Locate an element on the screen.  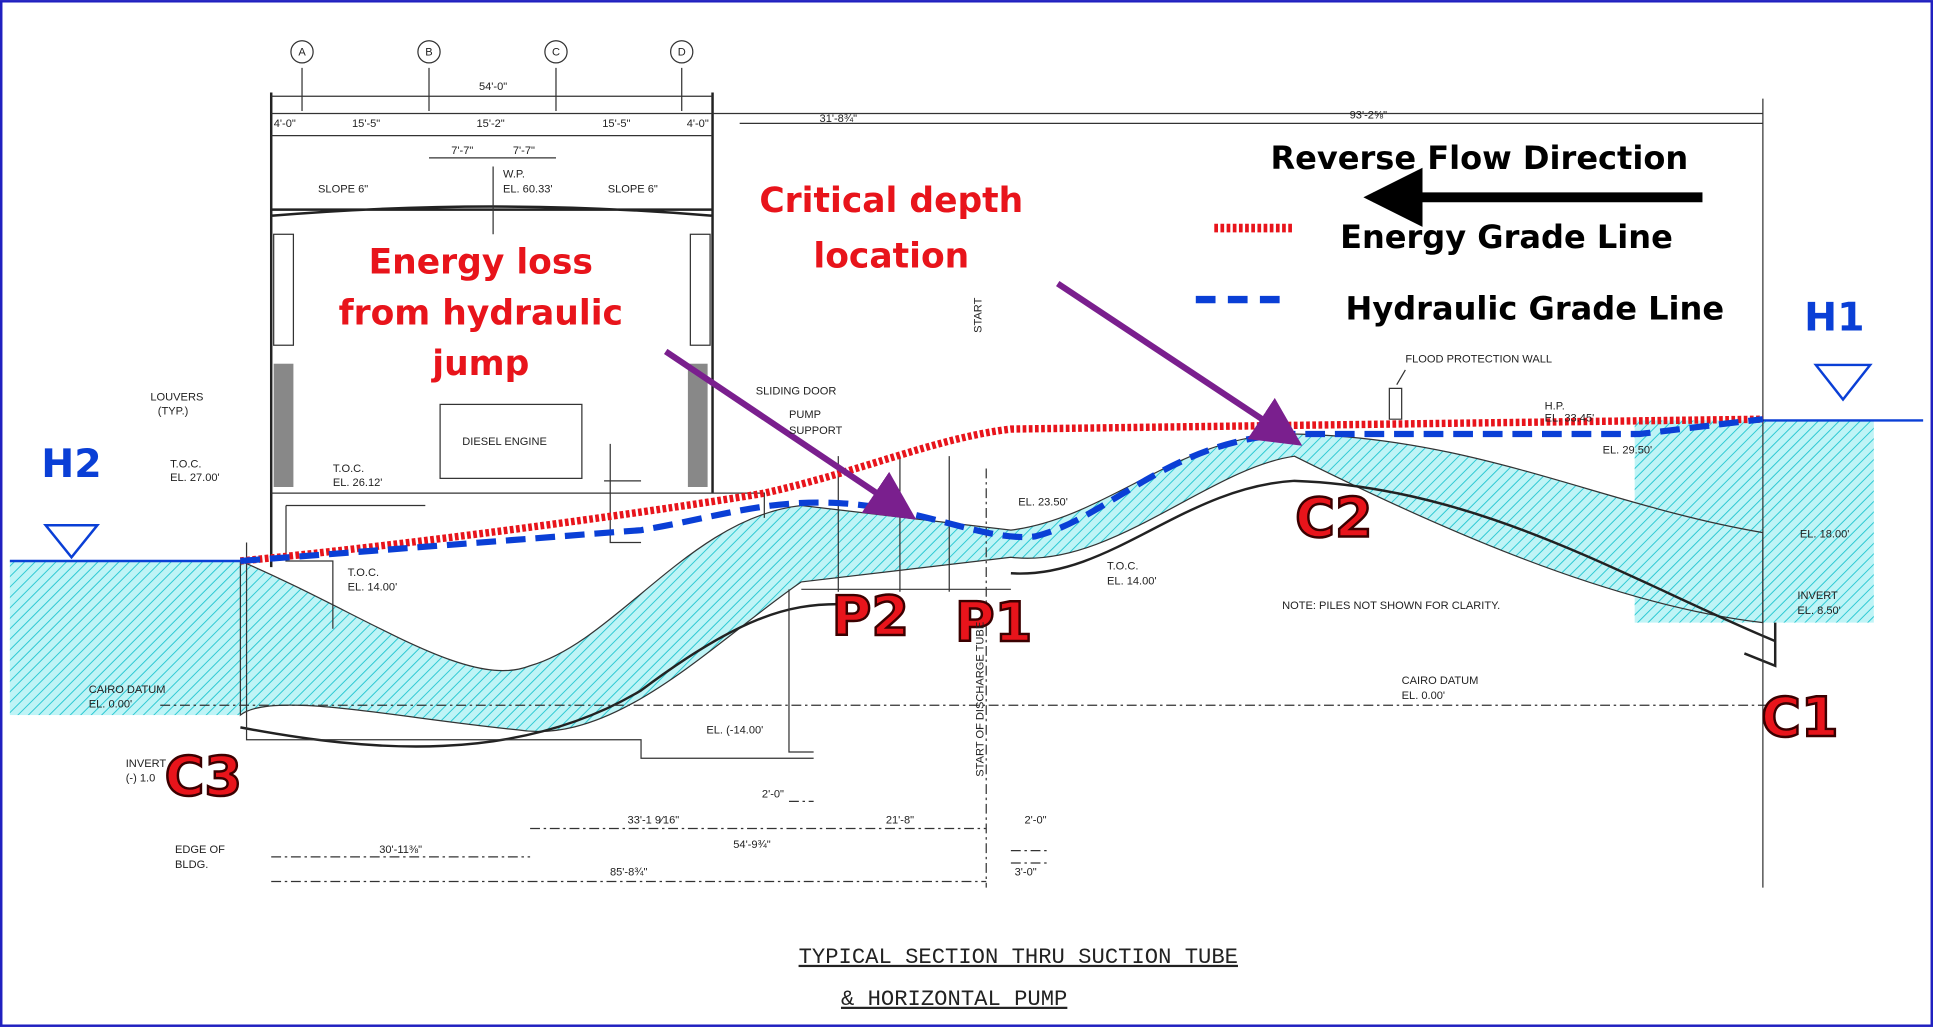
drawing-note: EL. 27.00' is located at coordinates (195, 478).